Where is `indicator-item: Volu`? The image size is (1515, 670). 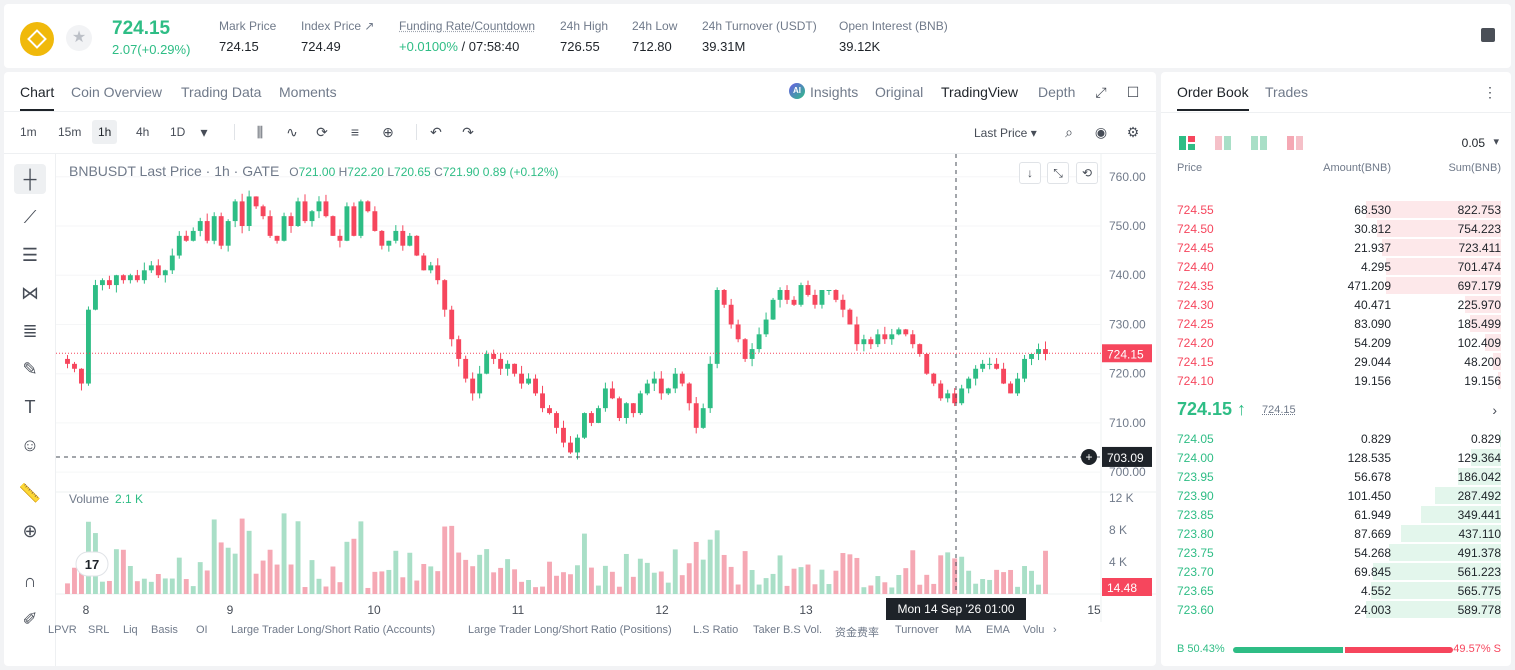
indicator-item: Volu is located at coordinates (1034, 630).